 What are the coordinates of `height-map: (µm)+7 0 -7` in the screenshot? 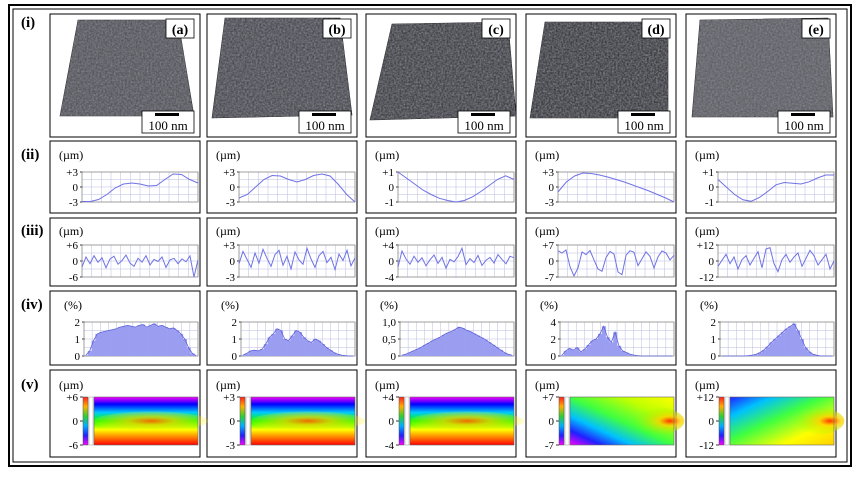 It's located at (610, 415).